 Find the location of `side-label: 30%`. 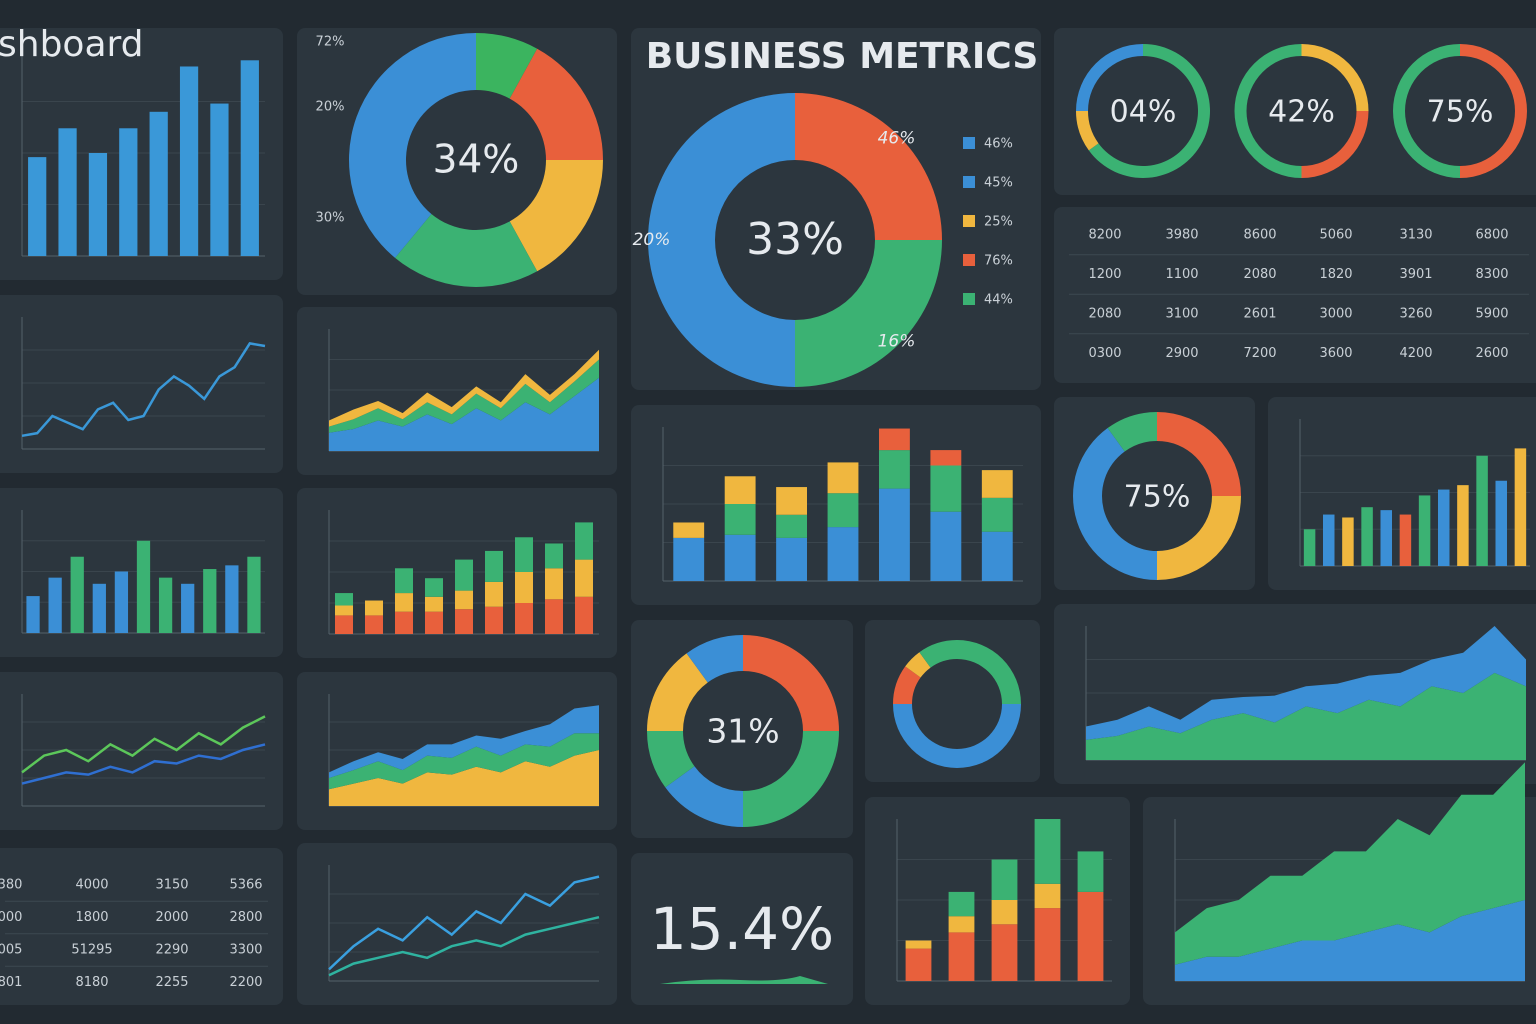

side-label: 30% is located at coordinates (330, 218).